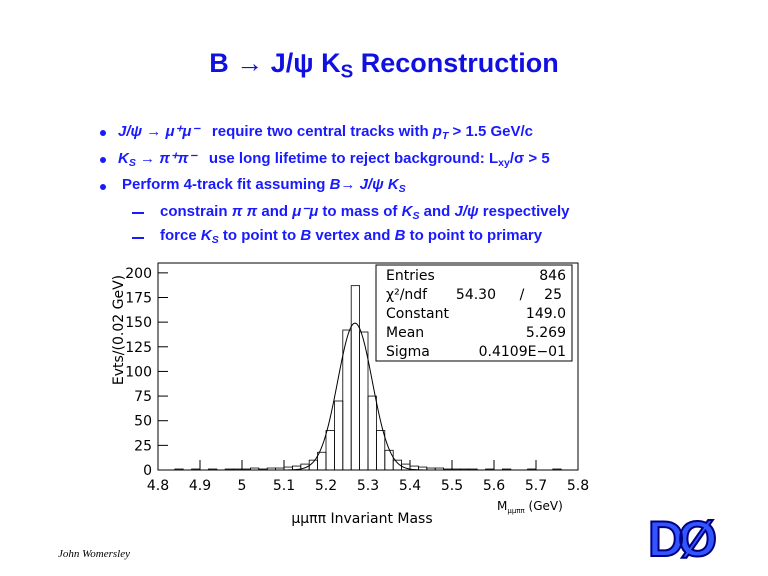  Describe the element at coordinates (410, 276) in the screenshot. I see `stats-label: Entries` at that location.